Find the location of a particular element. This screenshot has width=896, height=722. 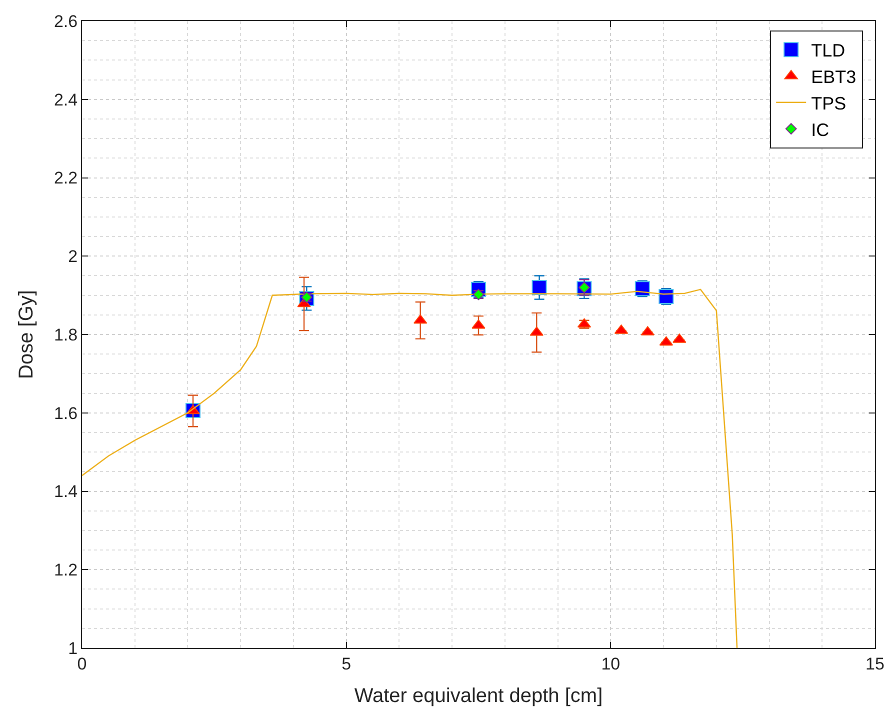

y-tick-label: 2 is located at coordinates (73, 256).